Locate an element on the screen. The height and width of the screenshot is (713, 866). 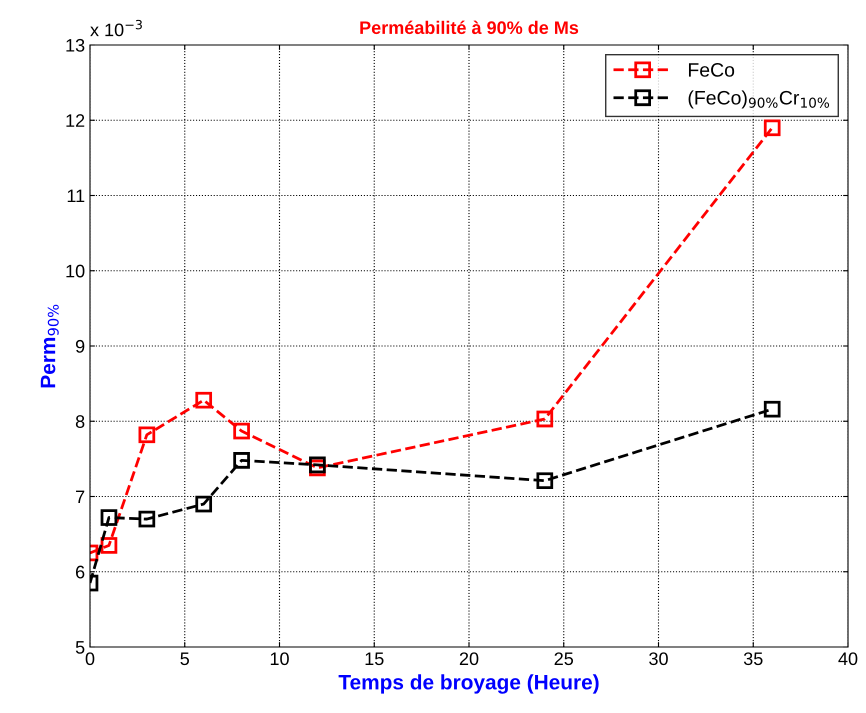
y-tick-label: 5 is located at coordinates (80, 647).